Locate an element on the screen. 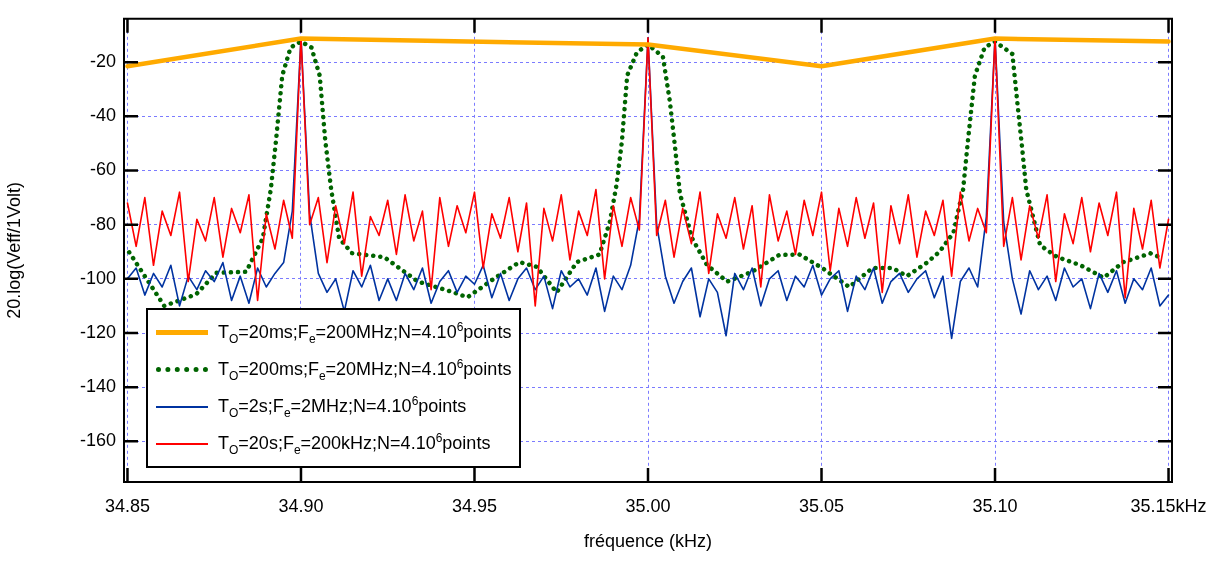 The image size is (1223, 561). legend-label: T$_{O}$=200ms;F$_{e}$=20MHz;N=4.10$^{6}$points is located at coordinates (365, 369).